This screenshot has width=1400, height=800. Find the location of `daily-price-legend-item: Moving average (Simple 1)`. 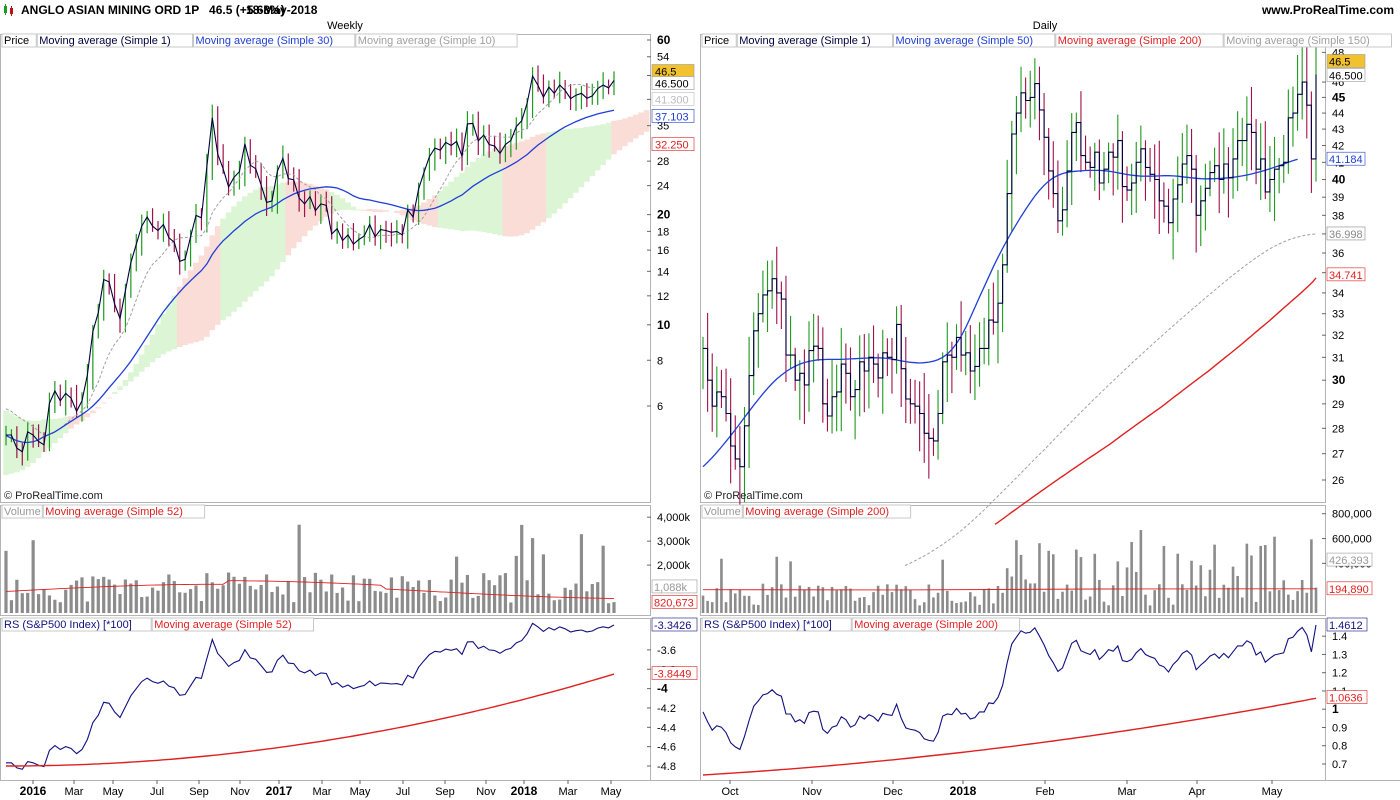

daily-price-legend-item: Moving average (Simple 1) is located at coordinates (804, 41).